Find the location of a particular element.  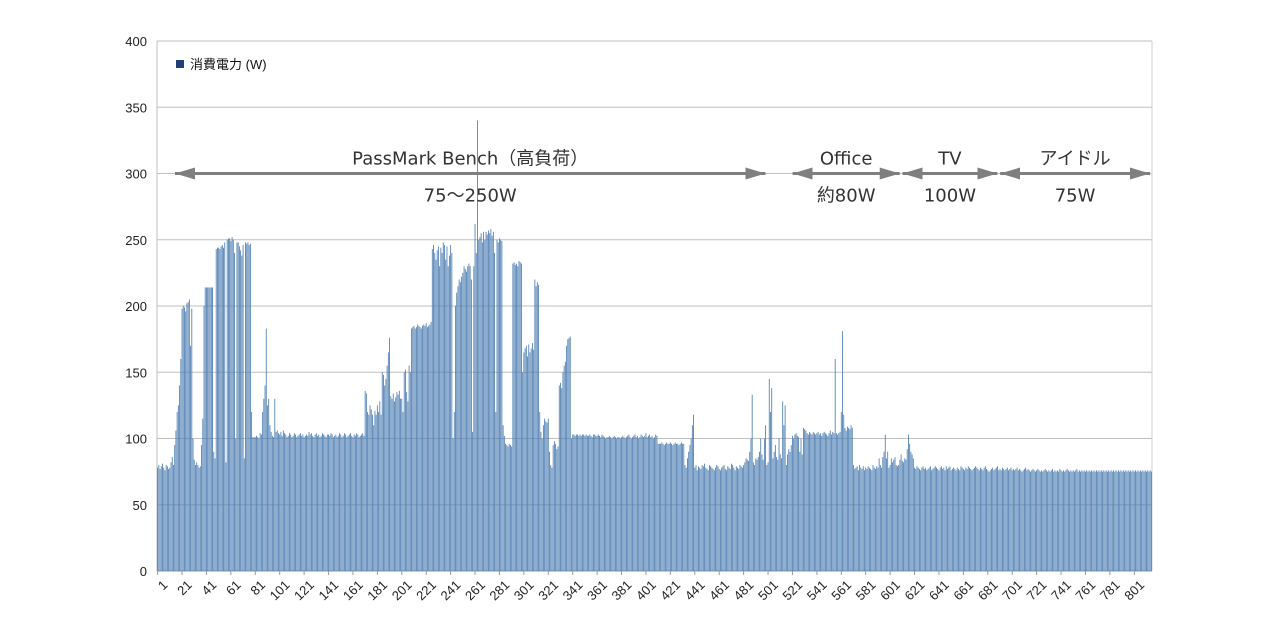

legend-label: 消費電力 (W) is located at coordinates (228, 64).